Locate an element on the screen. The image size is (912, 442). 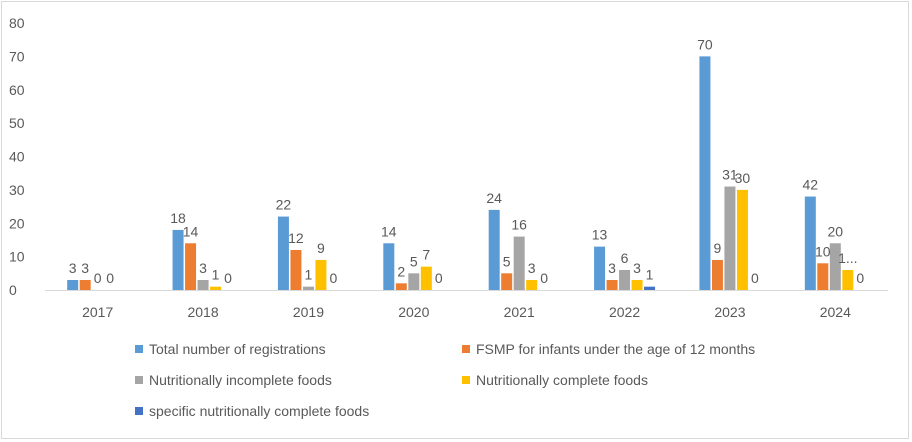
data-label: 13 is located at coordinates (600, 235).